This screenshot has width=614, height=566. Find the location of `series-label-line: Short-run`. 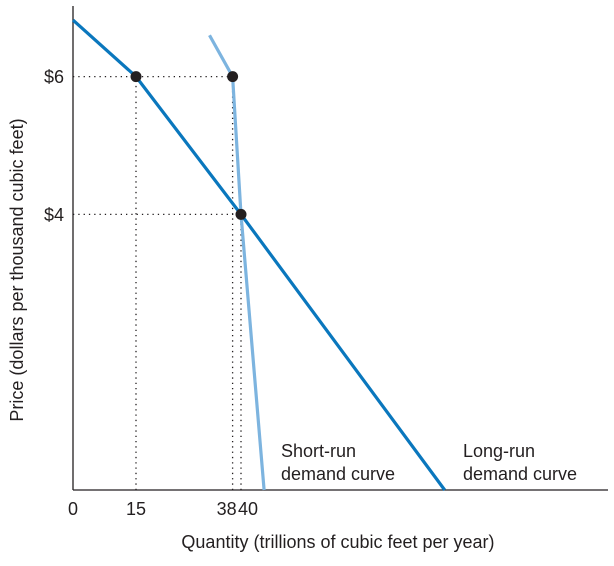

series-label-line: Short-run is located at coordinates (318, 451).